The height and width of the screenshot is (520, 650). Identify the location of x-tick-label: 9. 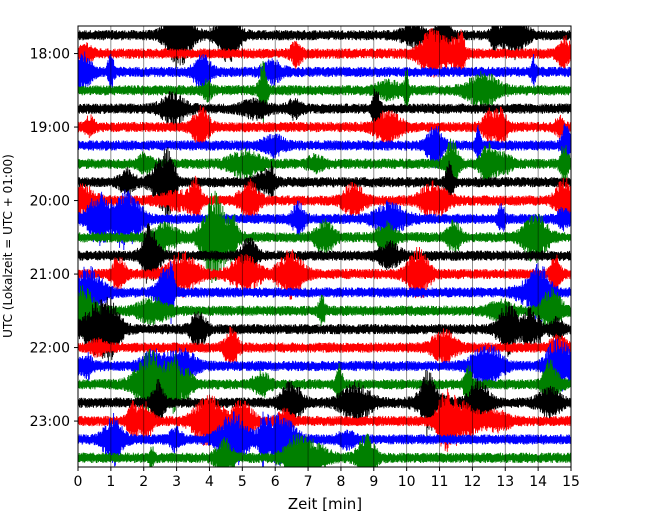
(373, 482).